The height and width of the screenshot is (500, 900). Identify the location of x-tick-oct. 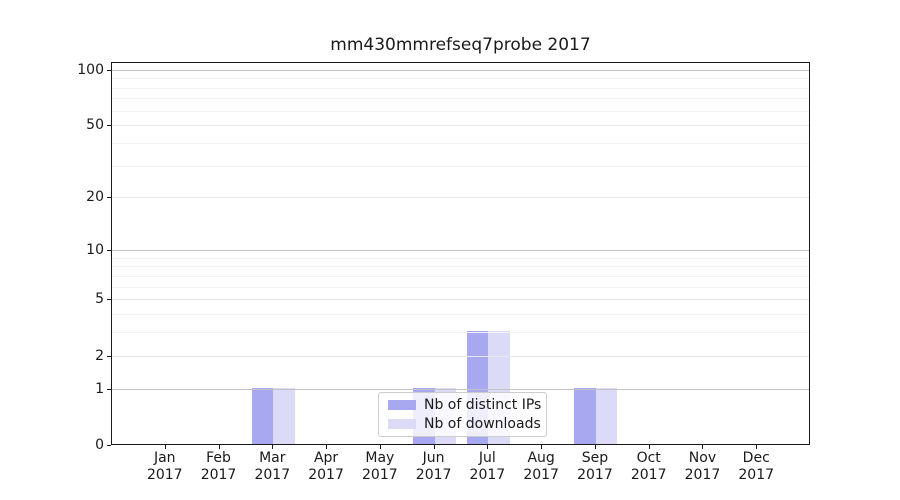
(649, 447).